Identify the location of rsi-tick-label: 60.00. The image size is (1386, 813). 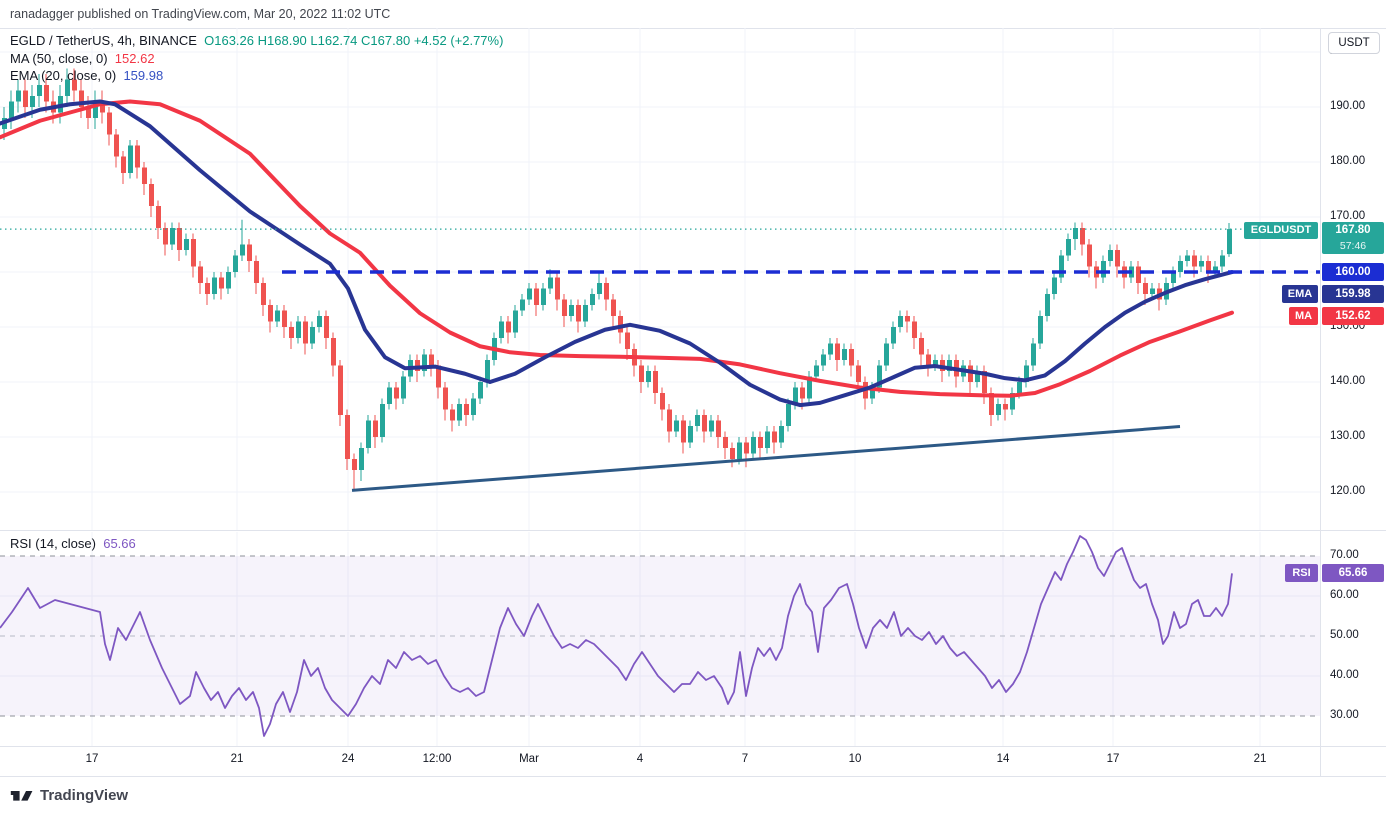
(1344, 595).